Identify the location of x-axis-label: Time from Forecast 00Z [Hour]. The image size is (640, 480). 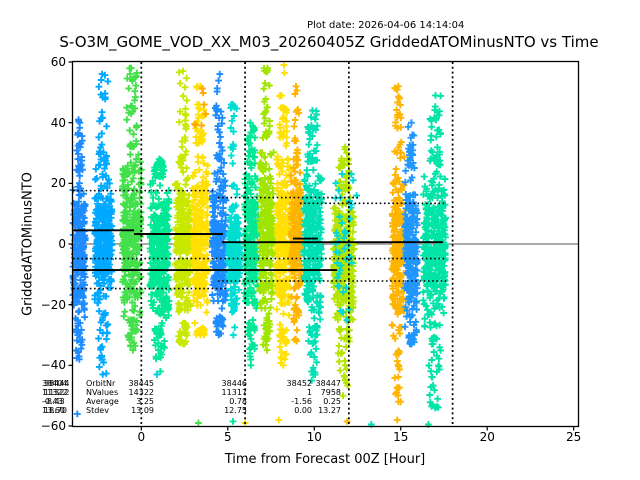
(325, 459).